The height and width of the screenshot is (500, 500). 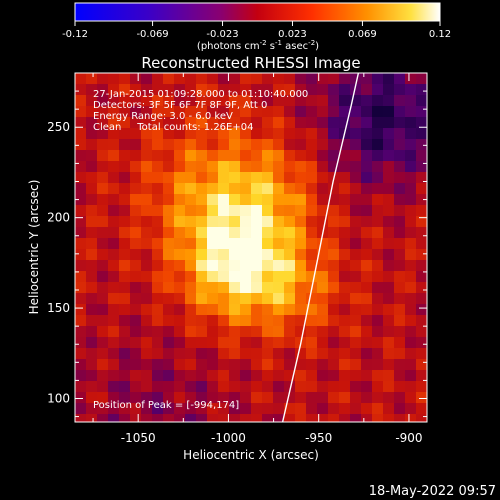 What do you see at coordinates (258, 45) in the screenshot?
I see `colorbar-units: (photons cm-2 s-1 asec-2)` at bounding box center [258, 45].